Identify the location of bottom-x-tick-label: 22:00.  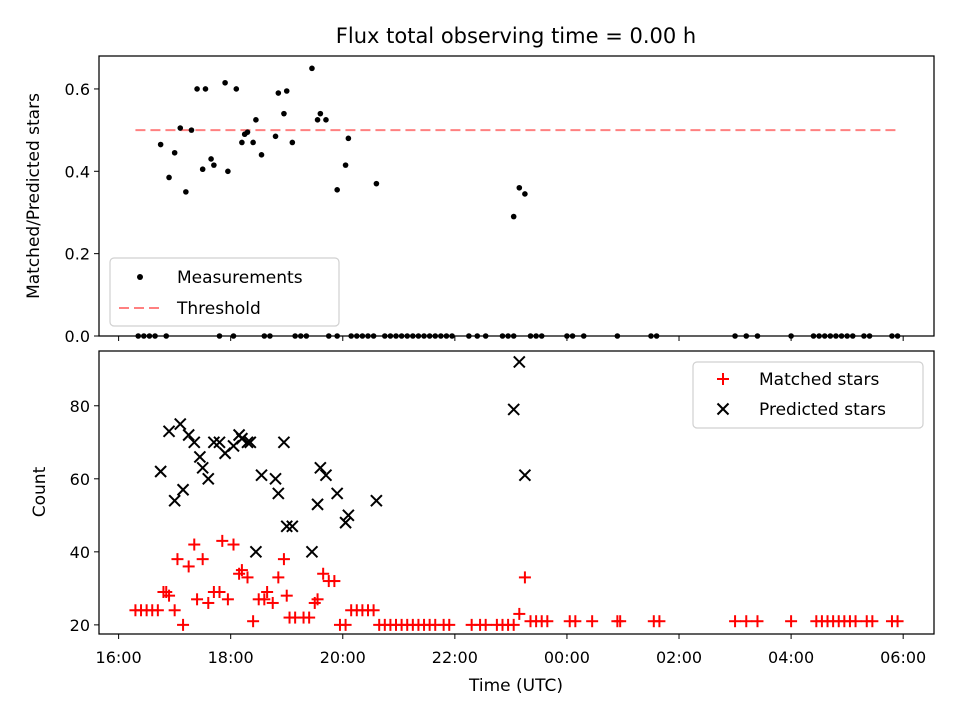
(455, 657).